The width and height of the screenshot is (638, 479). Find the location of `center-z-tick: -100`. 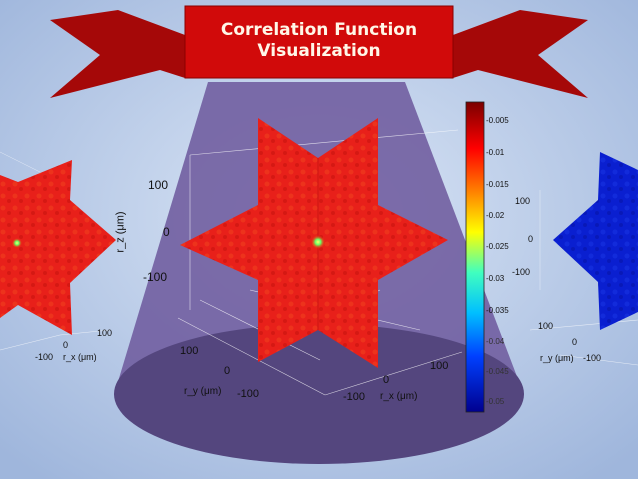

center-z-tick: -100 is located at coordinates (155, 277).